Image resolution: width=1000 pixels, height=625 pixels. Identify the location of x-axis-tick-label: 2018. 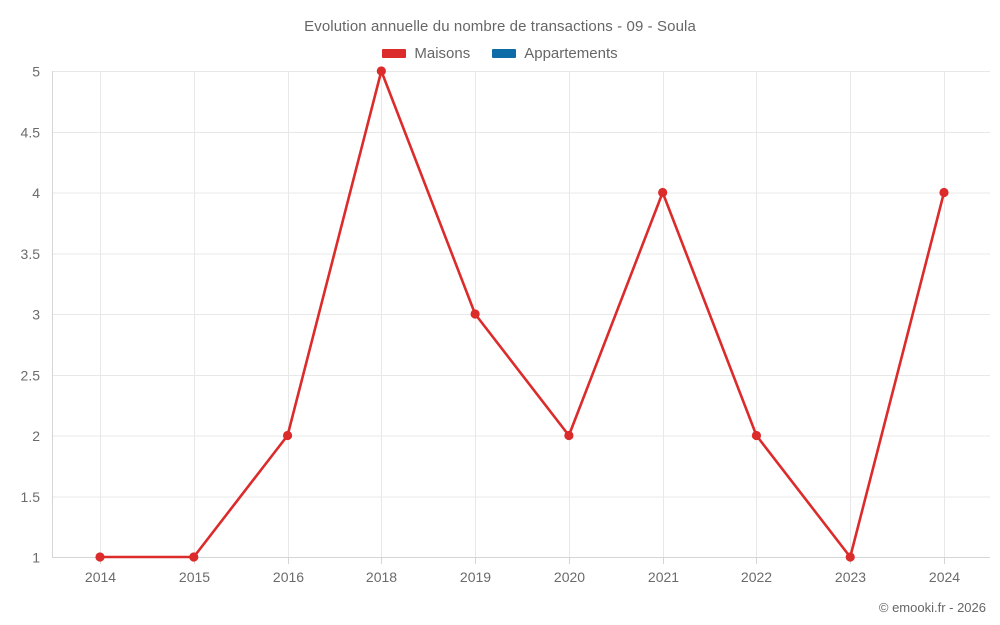
(381, 577).